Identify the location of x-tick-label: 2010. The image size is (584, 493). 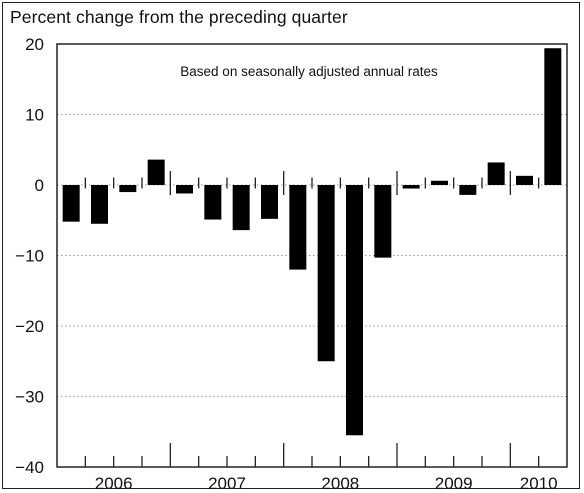
(539, 483).